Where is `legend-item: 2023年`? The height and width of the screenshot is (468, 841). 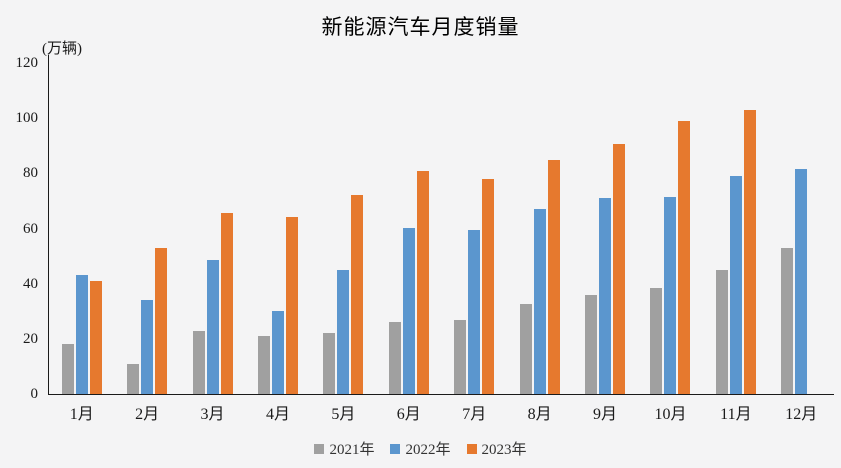
legend-item: 2023年 is located at coordinates (496, 448).